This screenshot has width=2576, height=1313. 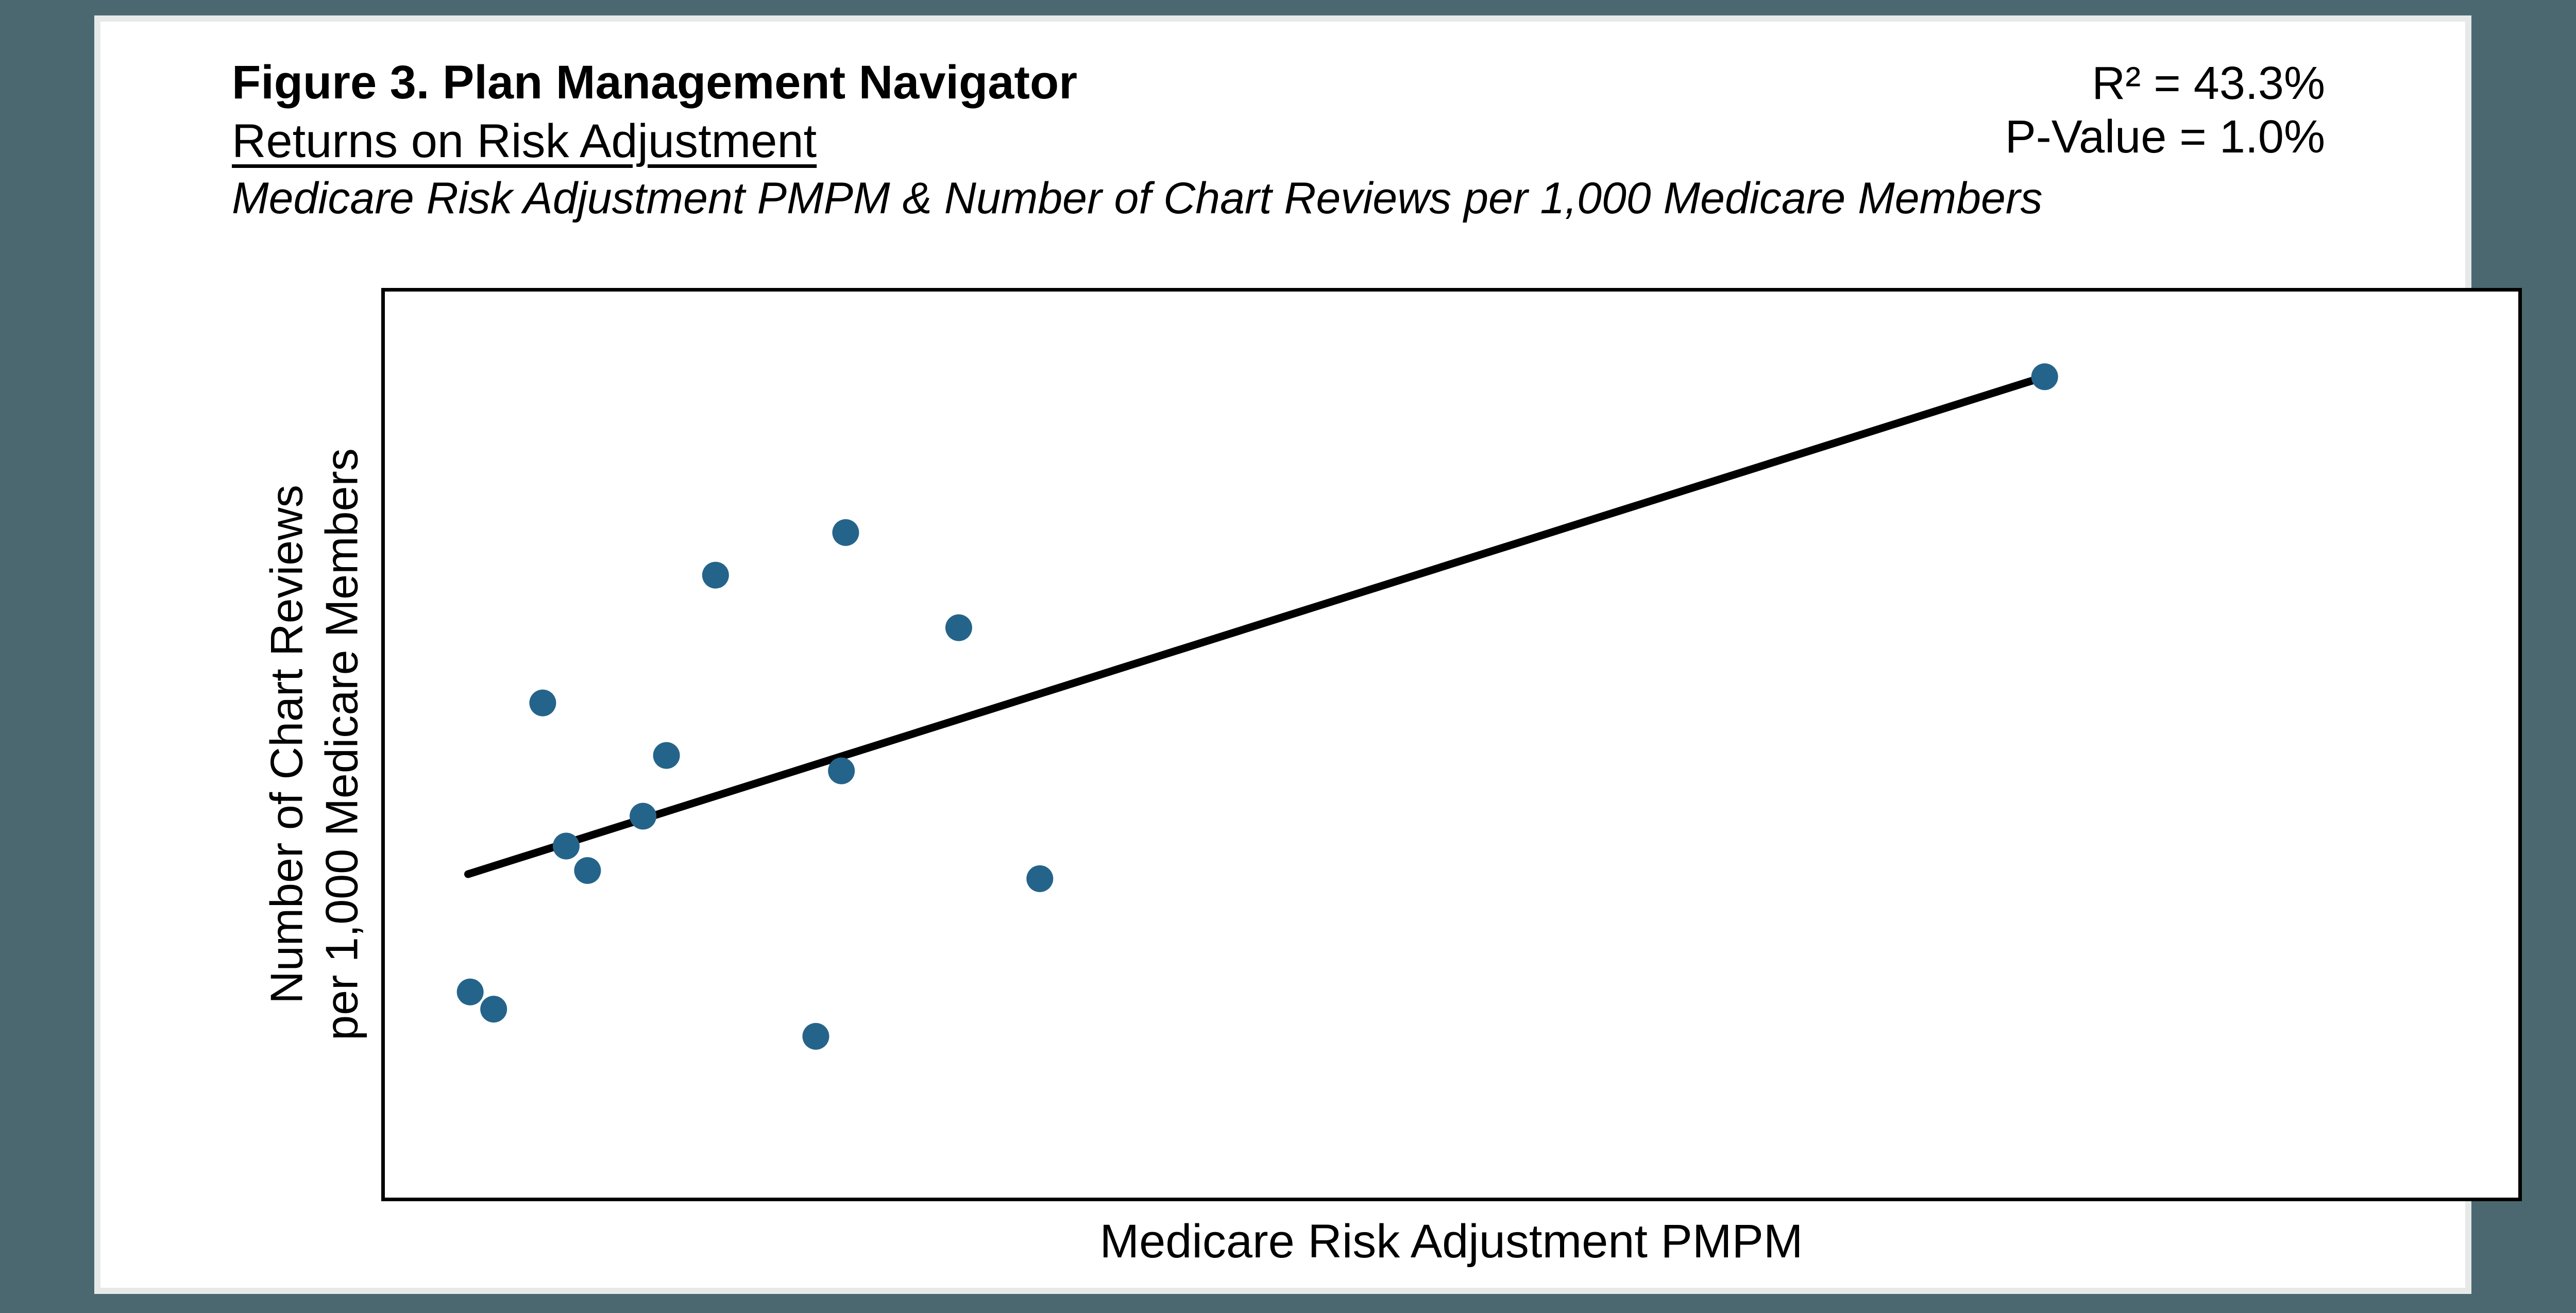 What do you see at coordinates (341, 744) in the screenshot?
I see `y-axis-label-line2: per 1,000 Medicare Members` at bounding box center [341, 744].